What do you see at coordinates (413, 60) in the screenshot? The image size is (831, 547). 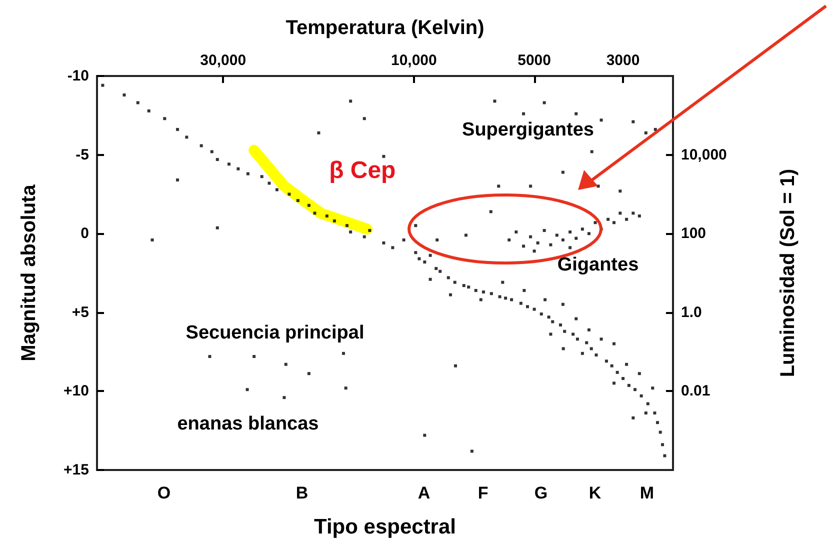 I see `x-tick-label: 10,000` at bounding box center [413, 60].